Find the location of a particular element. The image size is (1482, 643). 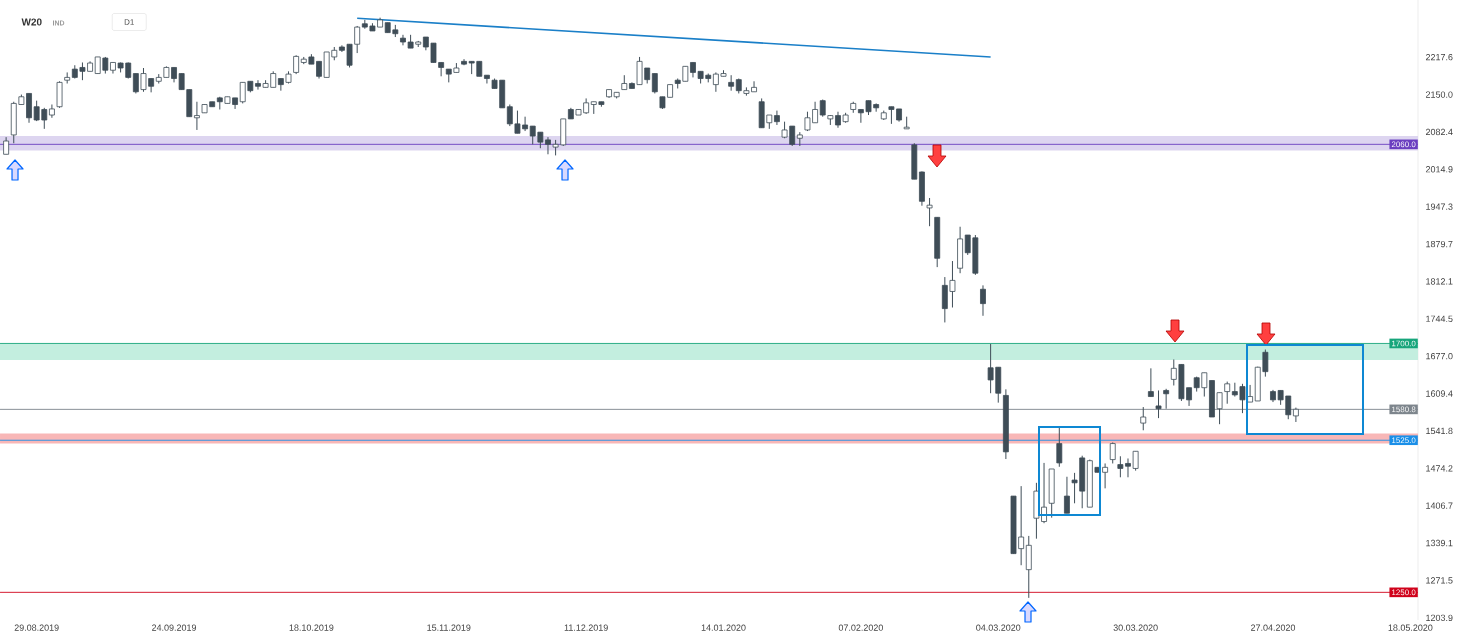

y-tick-label: 2014.9 is located at coordinates (1439, 169).